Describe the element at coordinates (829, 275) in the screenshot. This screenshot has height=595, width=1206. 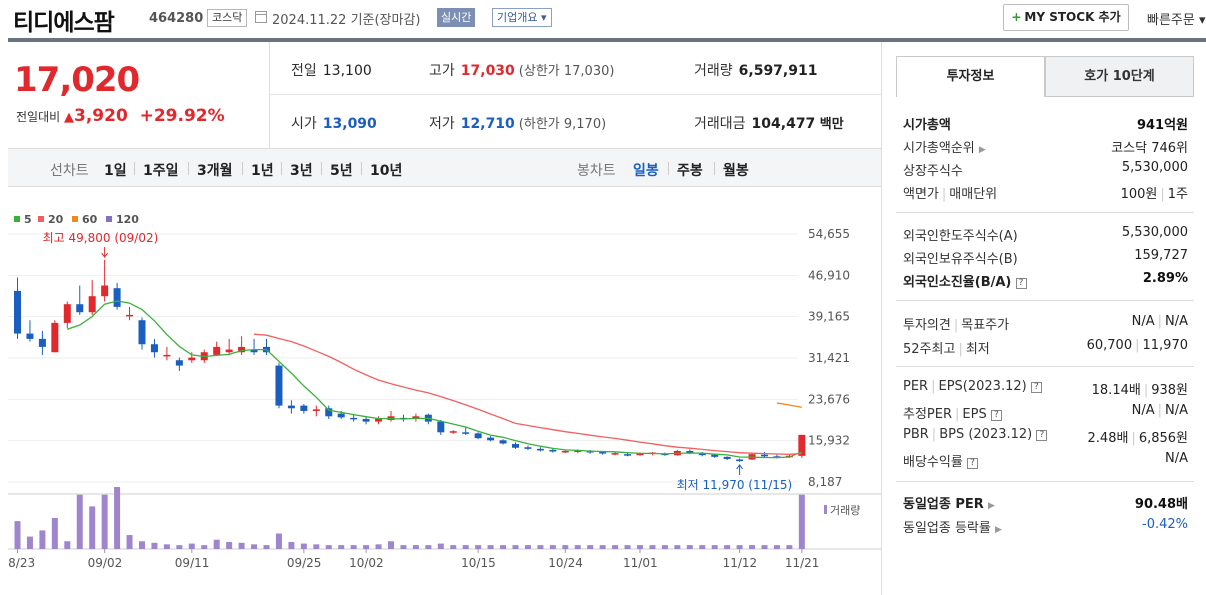
I see `y-tick-label: 46,910` at that location.